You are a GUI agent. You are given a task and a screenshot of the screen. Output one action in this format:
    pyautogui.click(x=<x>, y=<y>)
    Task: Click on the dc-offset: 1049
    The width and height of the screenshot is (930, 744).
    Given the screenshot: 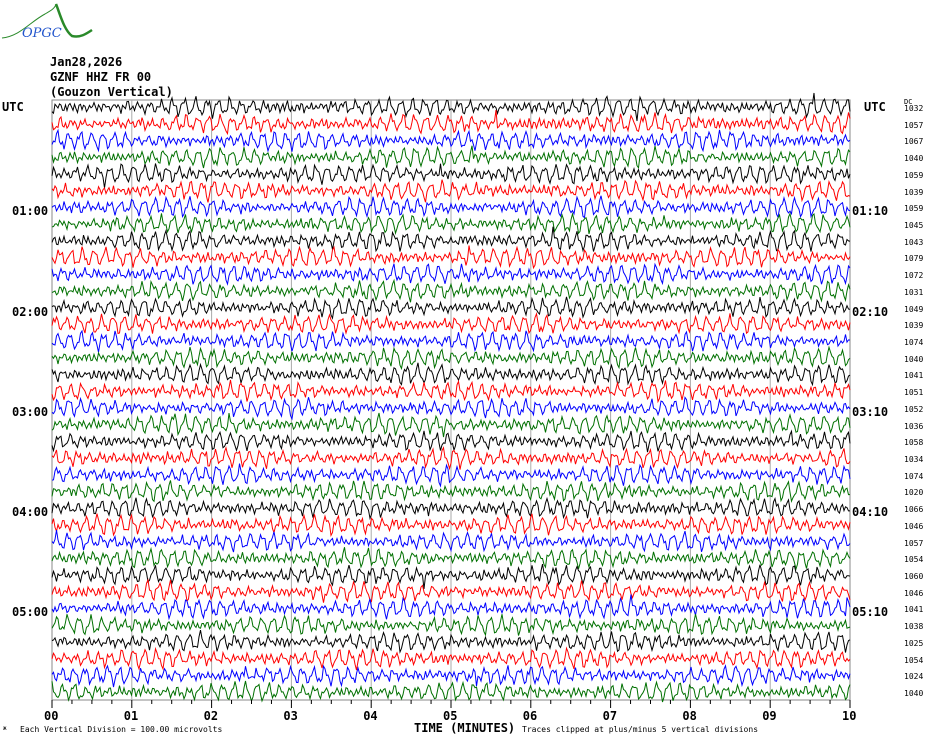 What is the action you would take?
    pyautogui.click(x=914, y=309)
    